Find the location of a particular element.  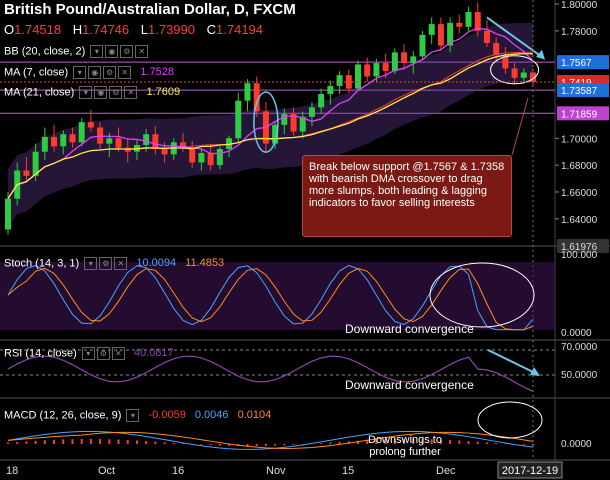

ohlc-high-key: H is located at coordinates (77, 29).